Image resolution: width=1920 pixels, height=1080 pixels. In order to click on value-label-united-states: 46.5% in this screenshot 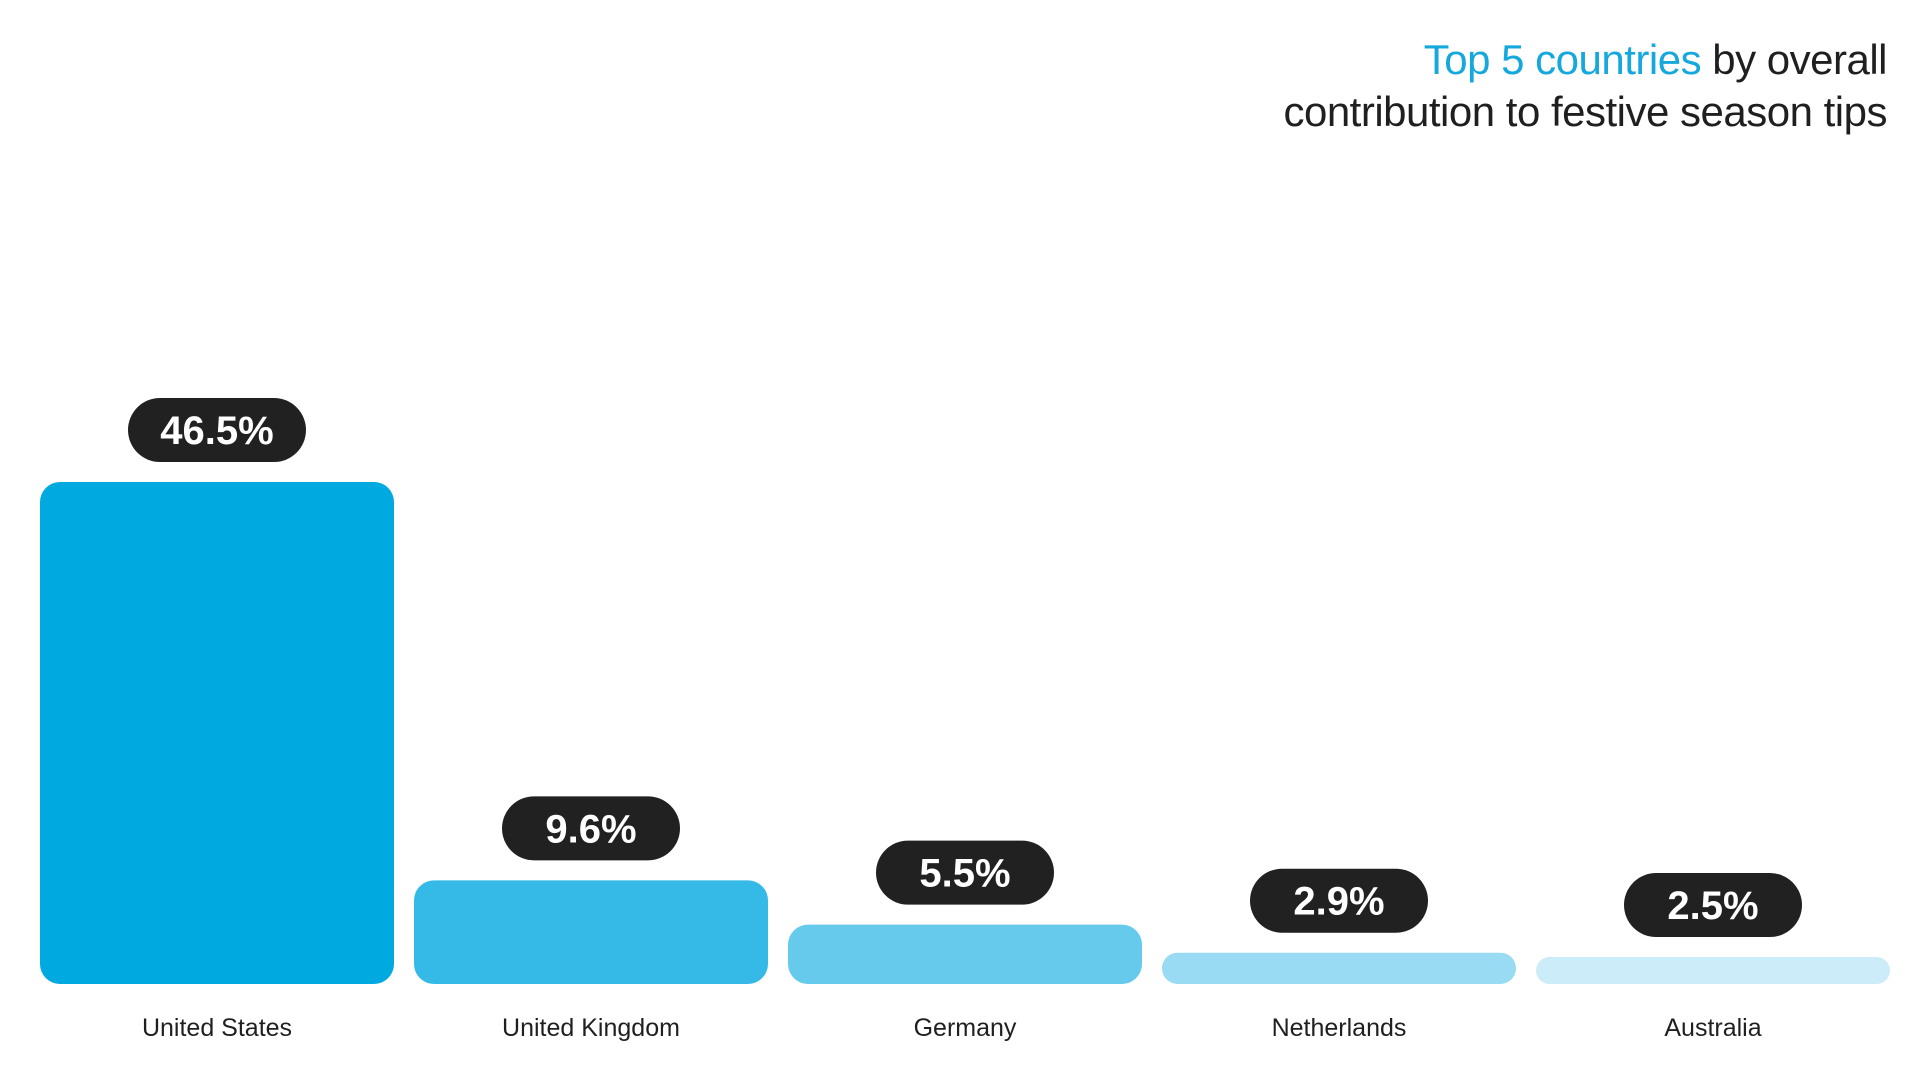, I will do `click(217, 430)`.